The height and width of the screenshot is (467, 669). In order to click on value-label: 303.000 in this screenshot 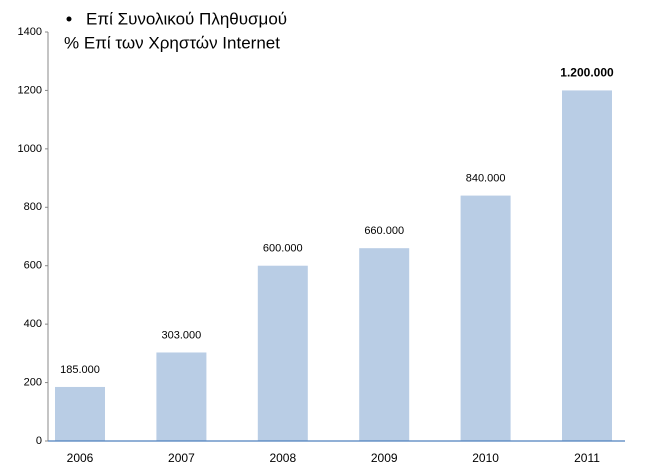, I will do `click(182, 335)`.